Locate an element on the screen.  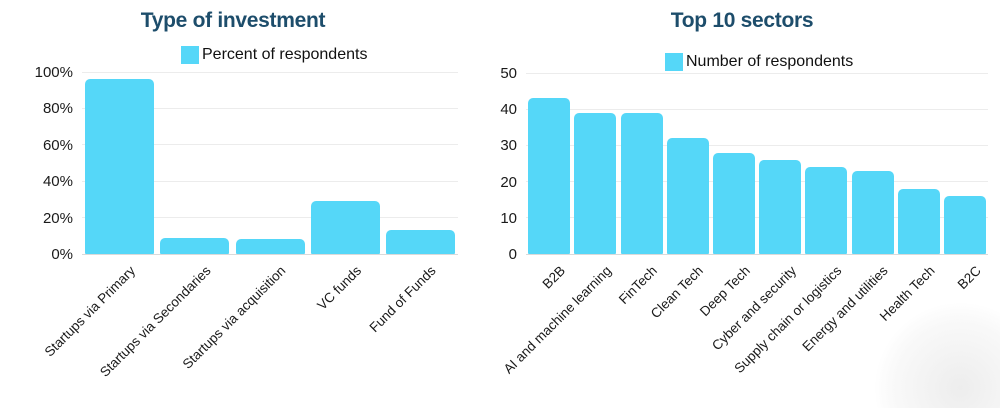
x-category-label: Supply chain or logistics is located at coordinates (788, 320).